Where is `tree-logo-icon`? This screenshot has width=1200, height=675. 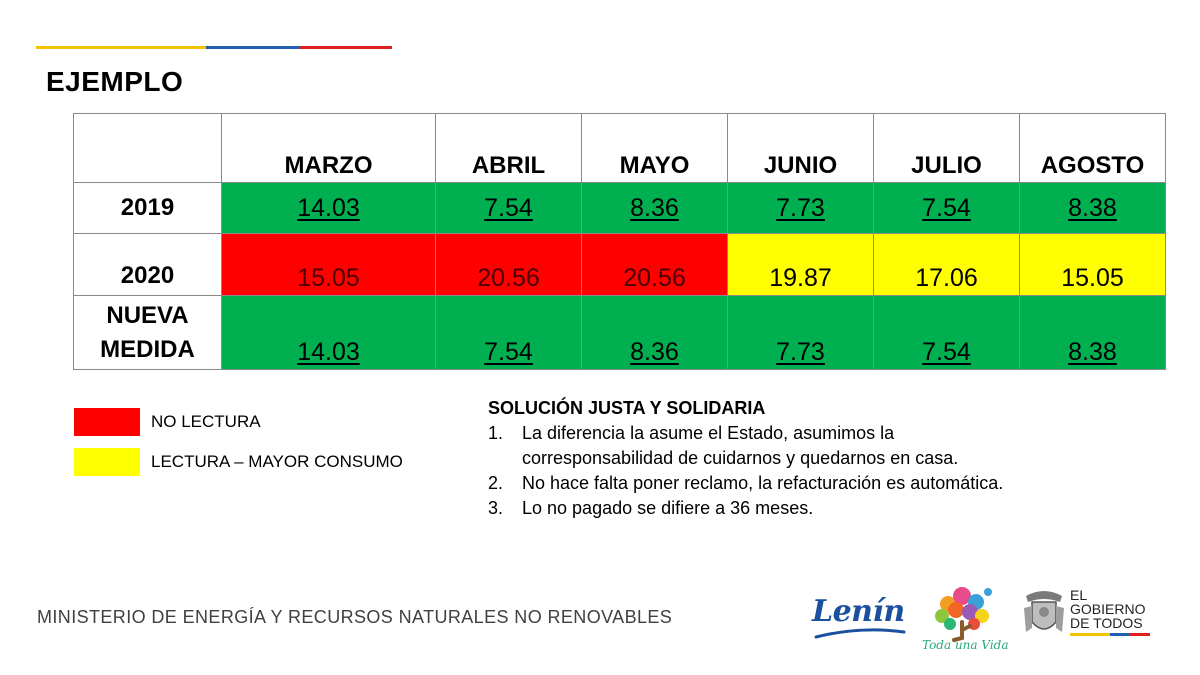
tree-logo-icon is located at coordinates (963, 614).